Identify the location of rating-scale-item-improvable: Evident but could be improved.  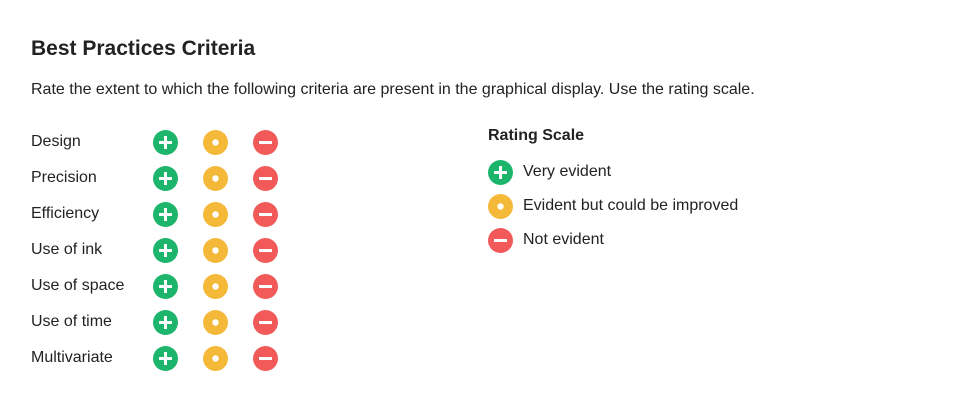
(698, 206).